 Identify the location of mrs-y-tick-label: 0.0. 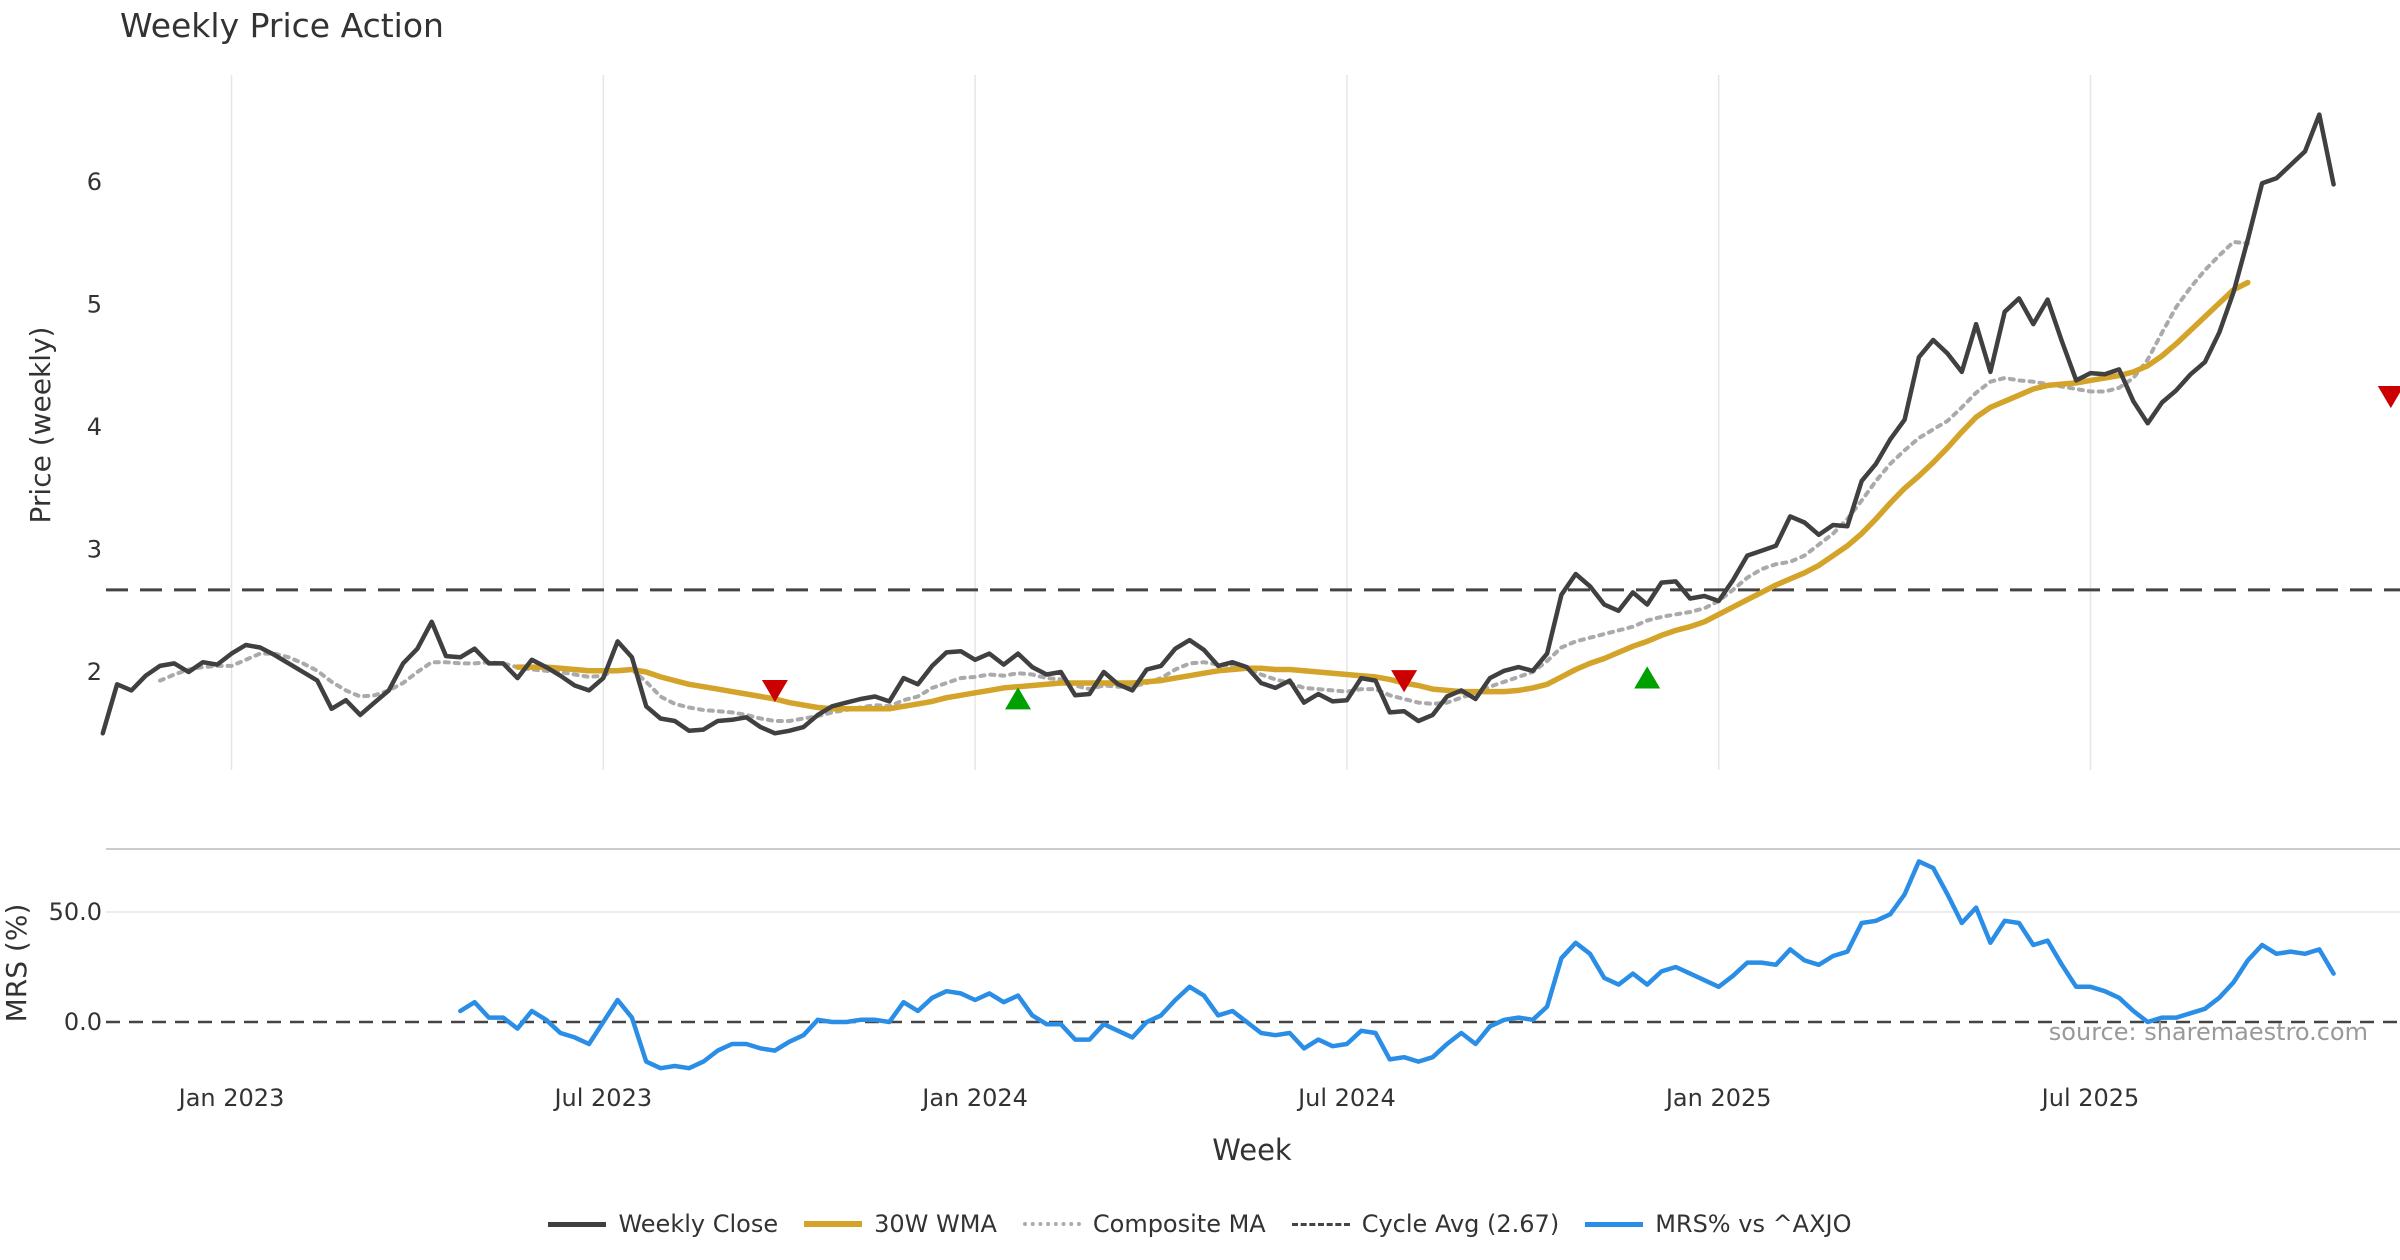
(83, 1022).